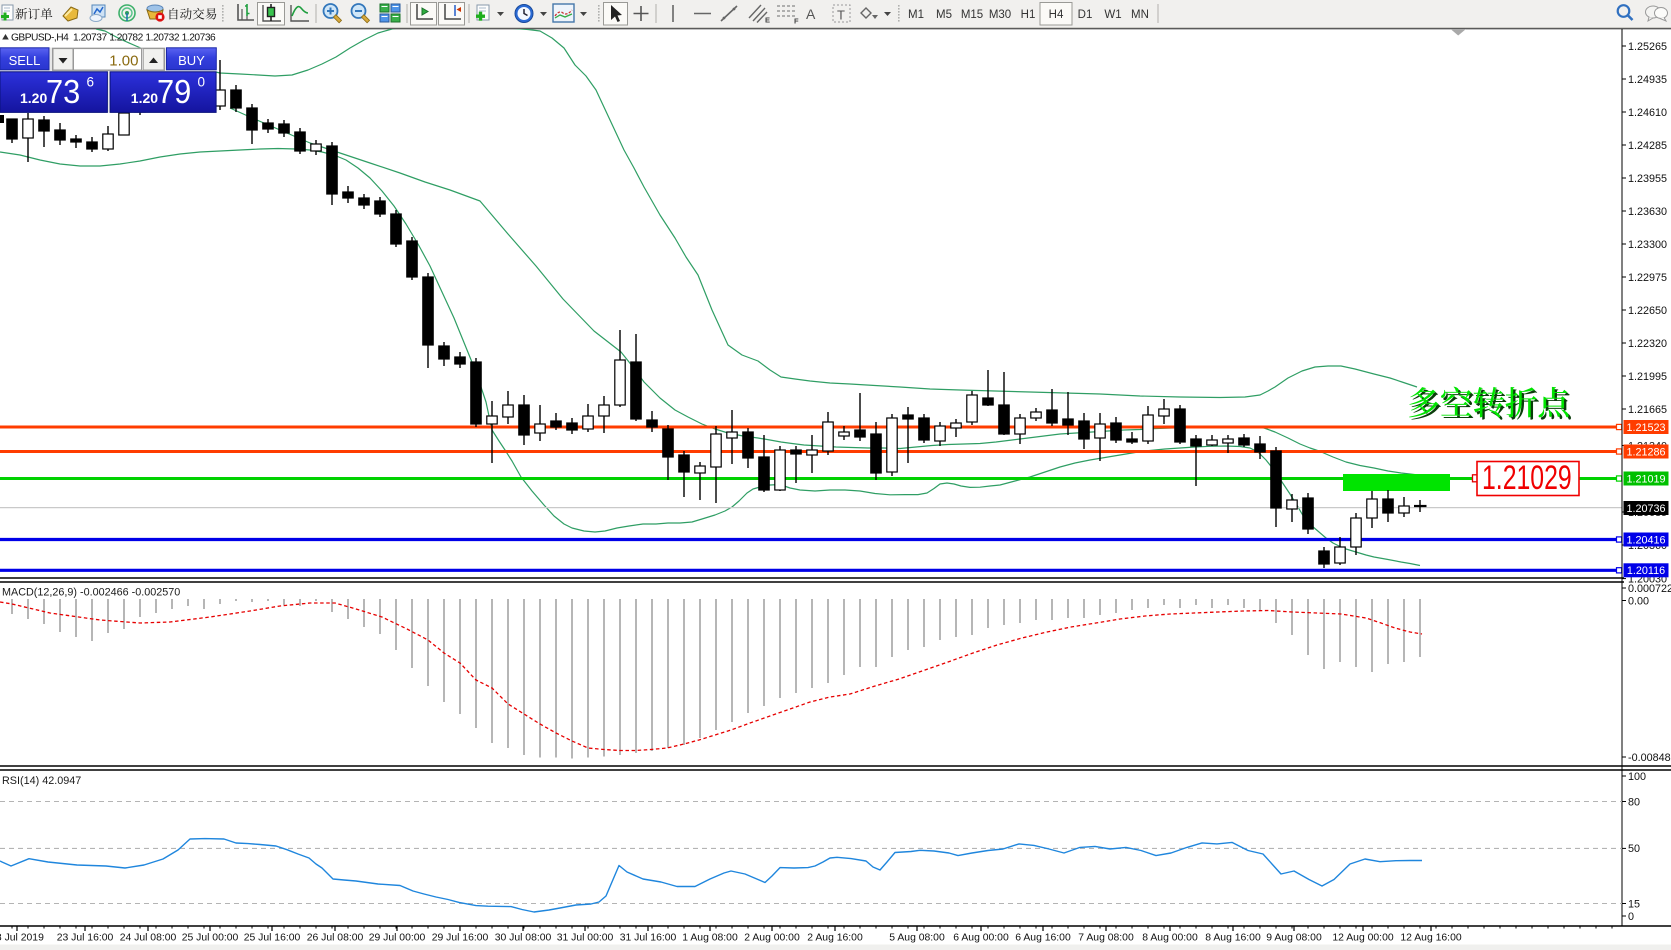  I want to click on svg-text: 6 Aug 00:00, so click(981, 938).